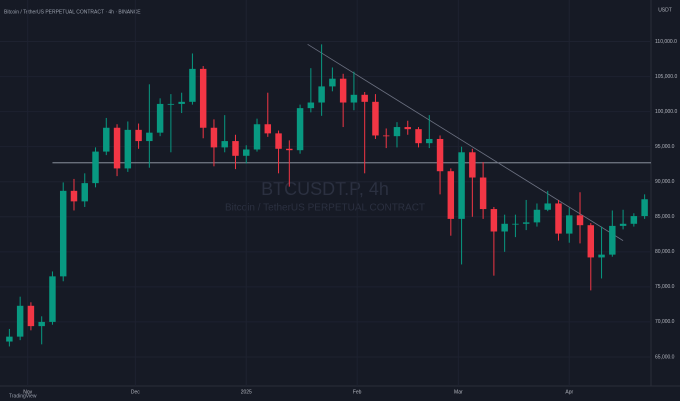 This screenshot has height=401, width=680. Describe the element at coordinates (665, 182) in the screenshot. I see `y-tick-label: 90,000.0` at that location.